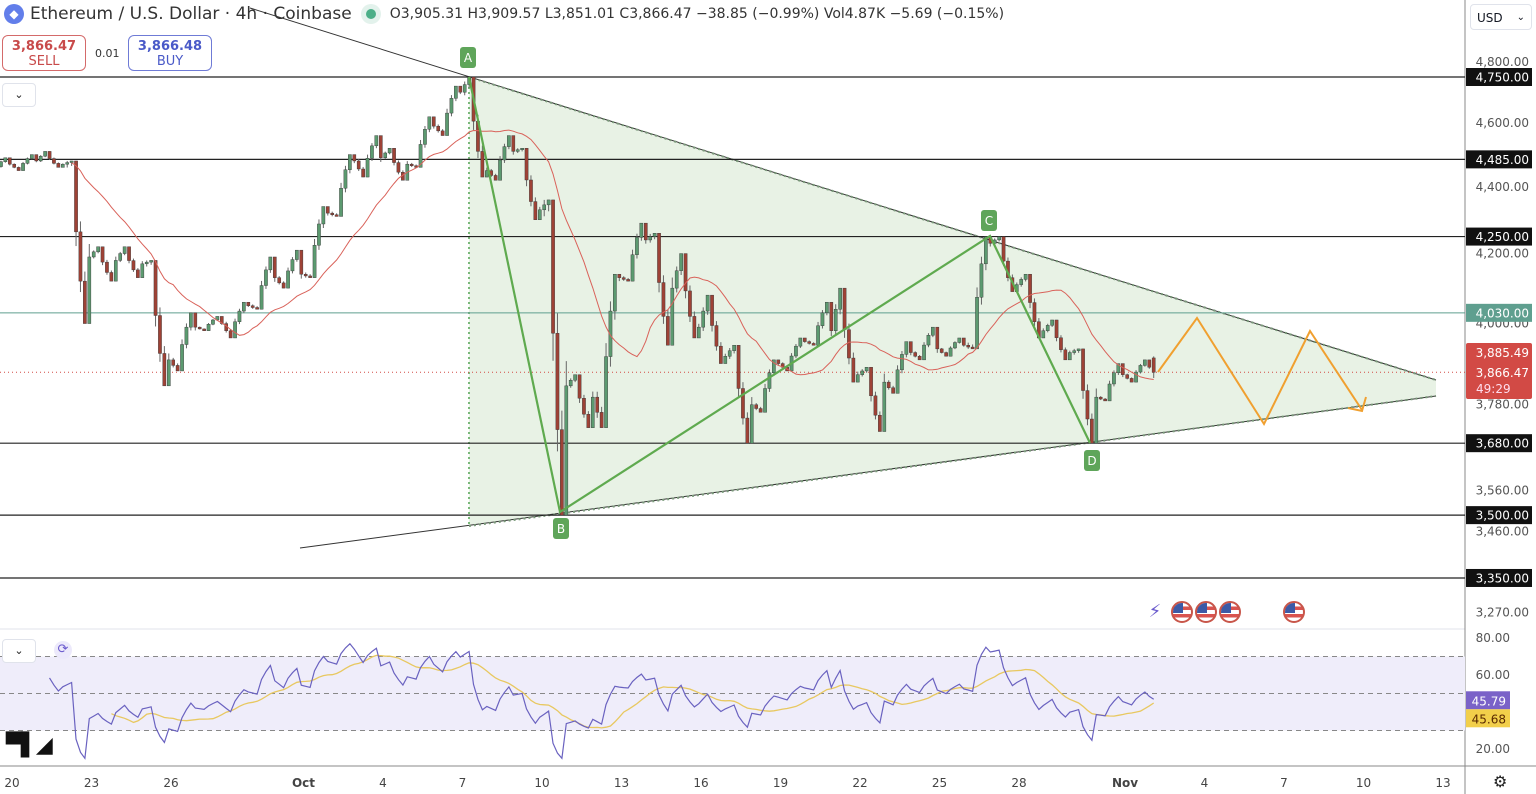 Image resolution: width=1536 pixels, height=794 pixels. Describe the element at coordinates (1502, 123) in the screenshot. I see `price-tick-label: 4,600.00` at that location.